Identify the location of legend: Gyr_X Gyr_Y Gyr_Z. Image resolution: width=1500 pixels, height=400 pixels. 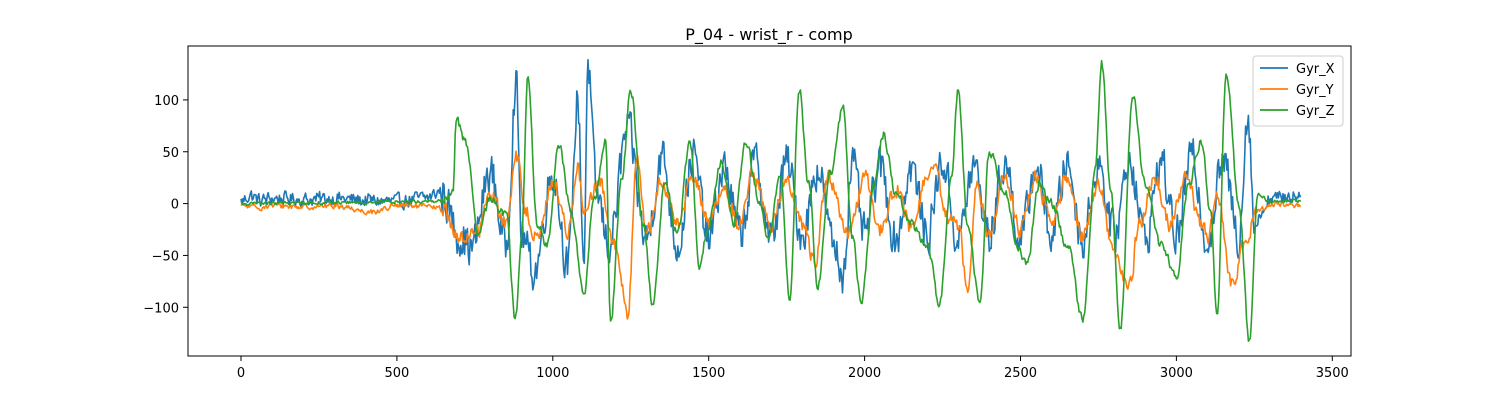
(1298, 91).